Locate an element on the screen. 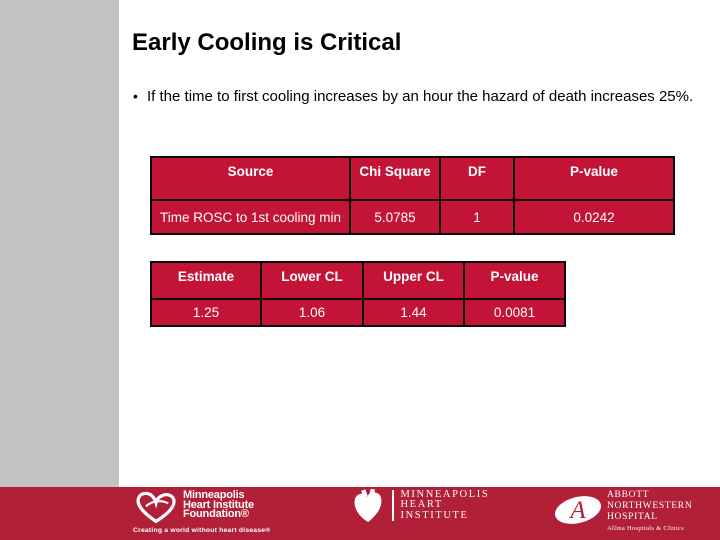  mhif-logo: Minneapolis Heart Institute Foundation® is located at coordinates (193, 509).